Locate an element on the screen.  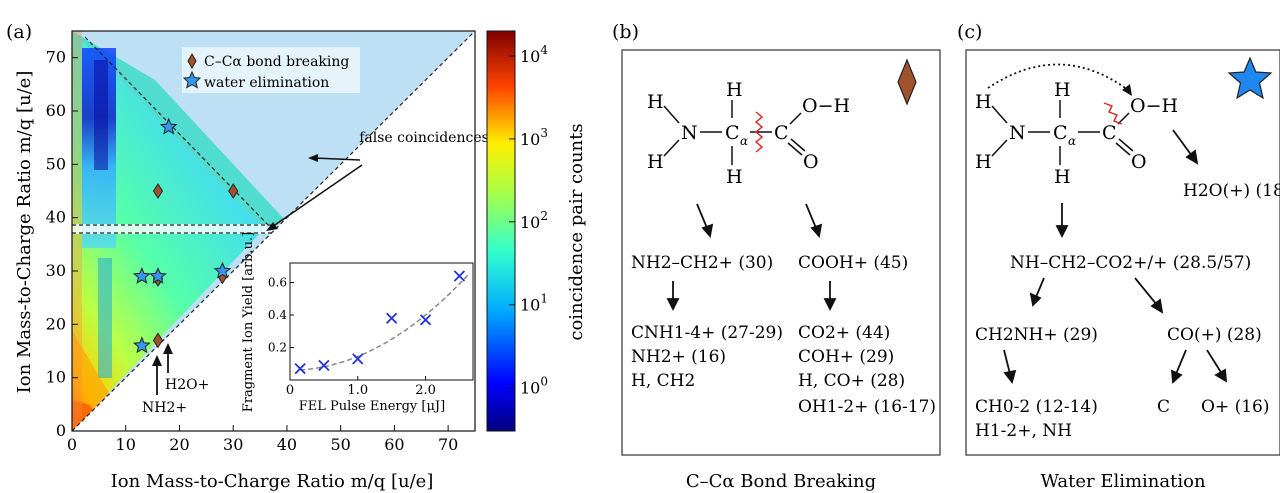
h2o-label: H2O+ is located at coordinates (187, 385).